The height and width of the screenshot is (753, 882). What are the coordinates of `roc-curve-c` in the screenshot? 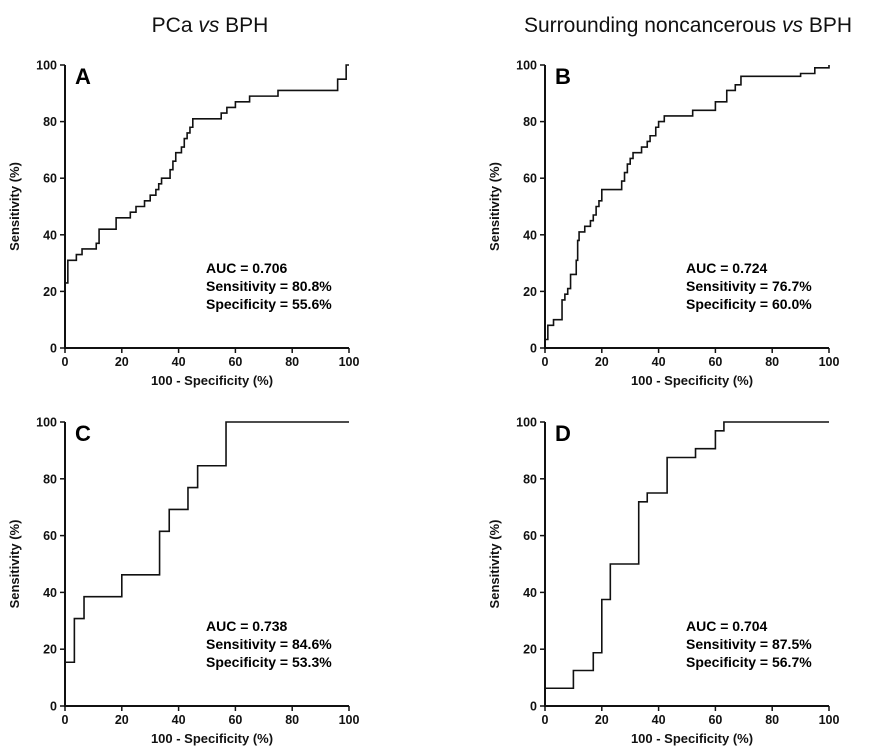 It's located at (206, 563).